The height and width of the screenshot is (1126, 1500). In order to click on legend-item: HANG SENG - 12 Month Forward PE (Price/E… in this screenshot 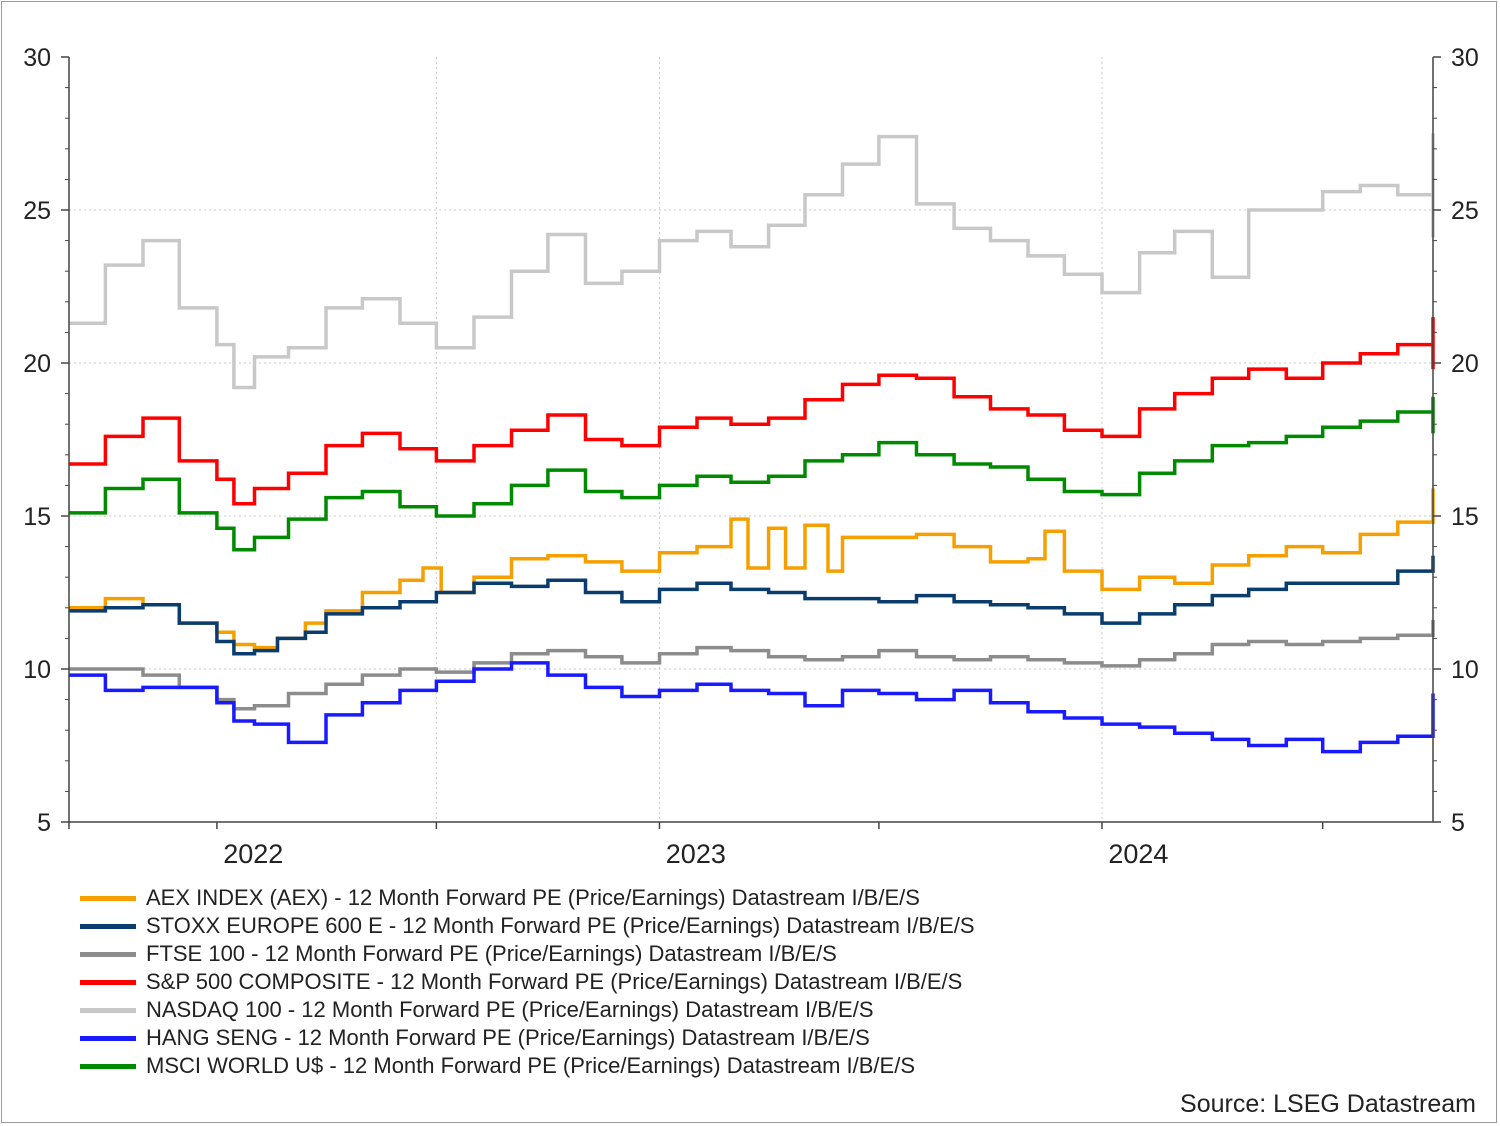, I will do `click(527, 1038)`.